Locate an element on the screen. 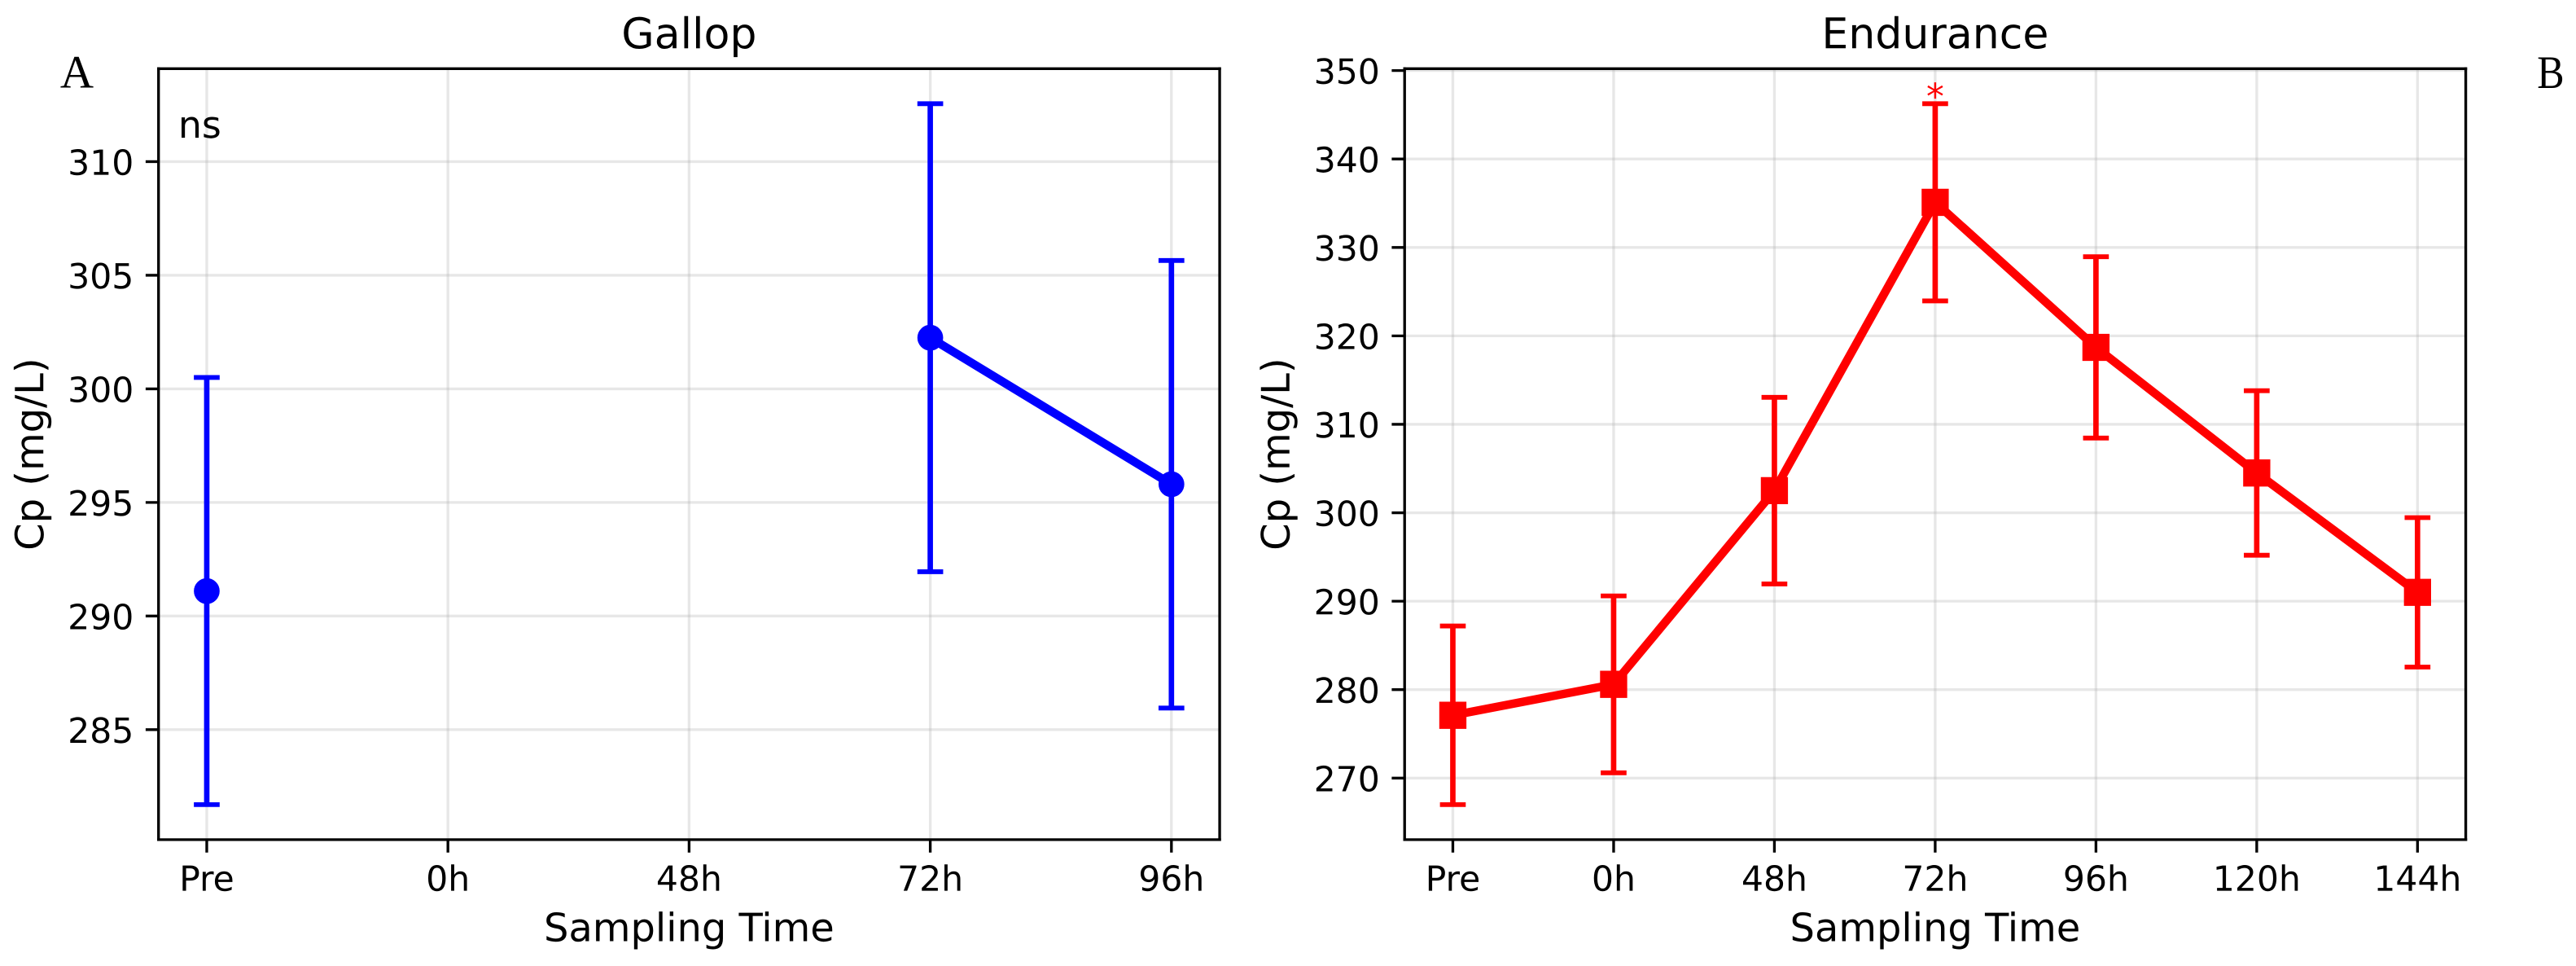 This screenshot has width=2576, height=966. svg-text: A is located at coordinates (77, 72).